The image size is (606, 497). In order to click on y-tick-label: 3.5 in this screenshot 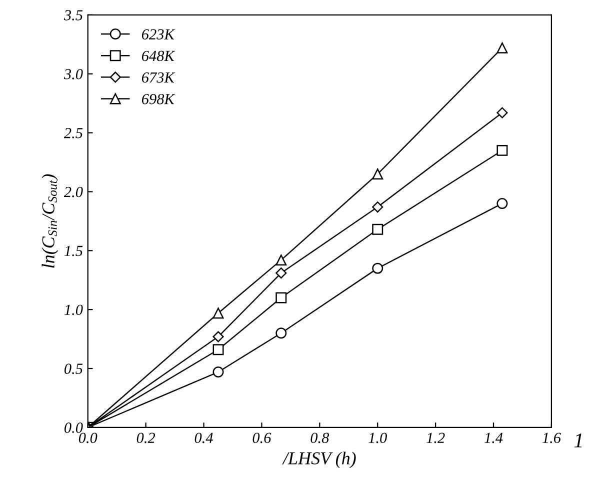, I will do `click(73, 15)`.